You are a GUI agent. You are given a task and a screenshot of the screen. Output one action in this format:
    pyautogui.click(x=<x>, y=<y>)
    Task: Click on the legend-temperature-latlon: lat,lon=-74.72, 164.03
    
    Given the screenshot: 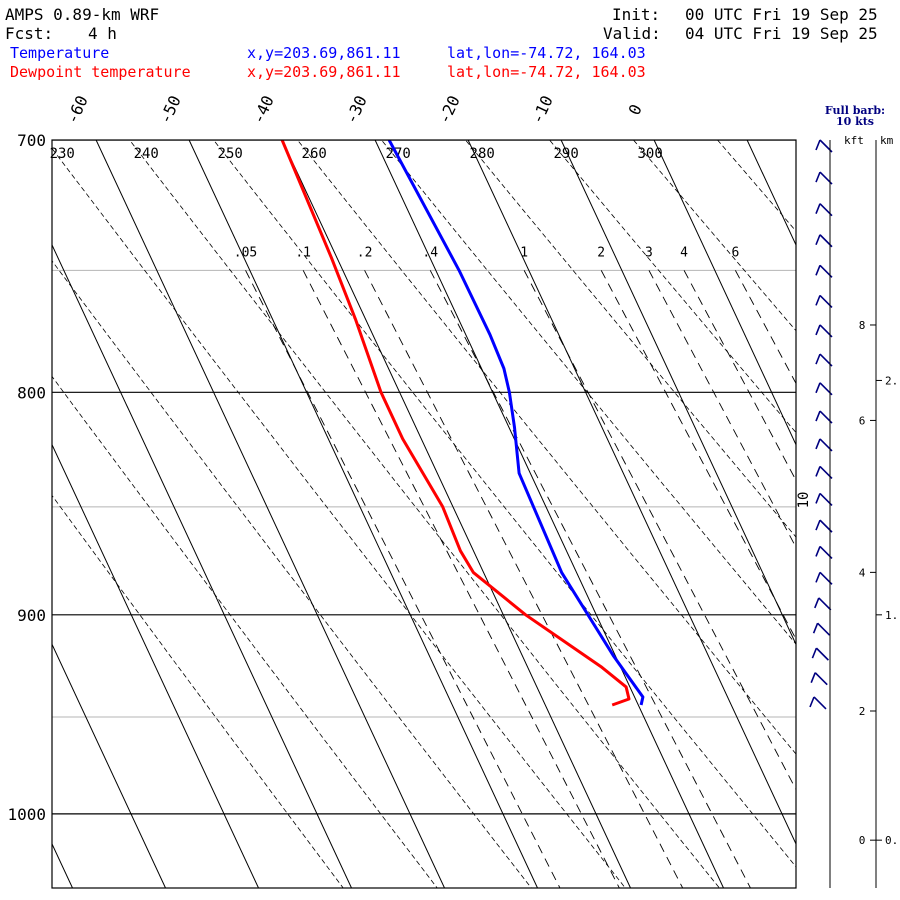 What is the action you would take?
    pyautogui.click(x=546, y=53)
    